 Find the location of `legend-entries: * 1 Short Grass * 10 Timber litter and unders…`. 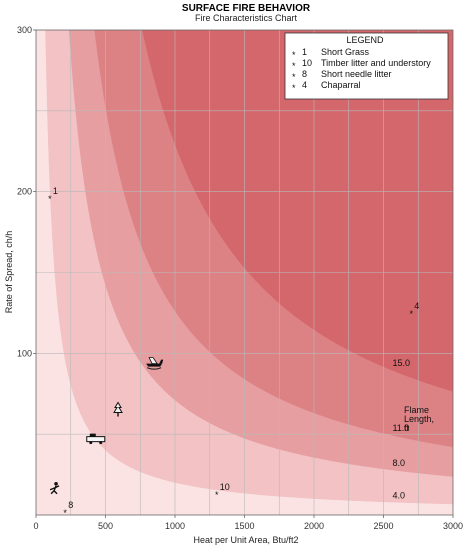

legend-entries: * 1 Short Grass * 10 Timber litter and unders… is located at coordinates (361, 70).